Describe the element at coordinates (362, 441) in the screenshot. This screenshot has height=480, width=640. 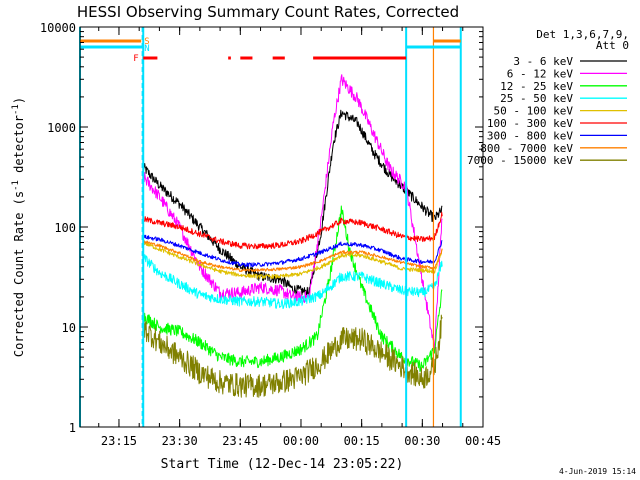
I see `x-tick-label: 00:15` at that location.